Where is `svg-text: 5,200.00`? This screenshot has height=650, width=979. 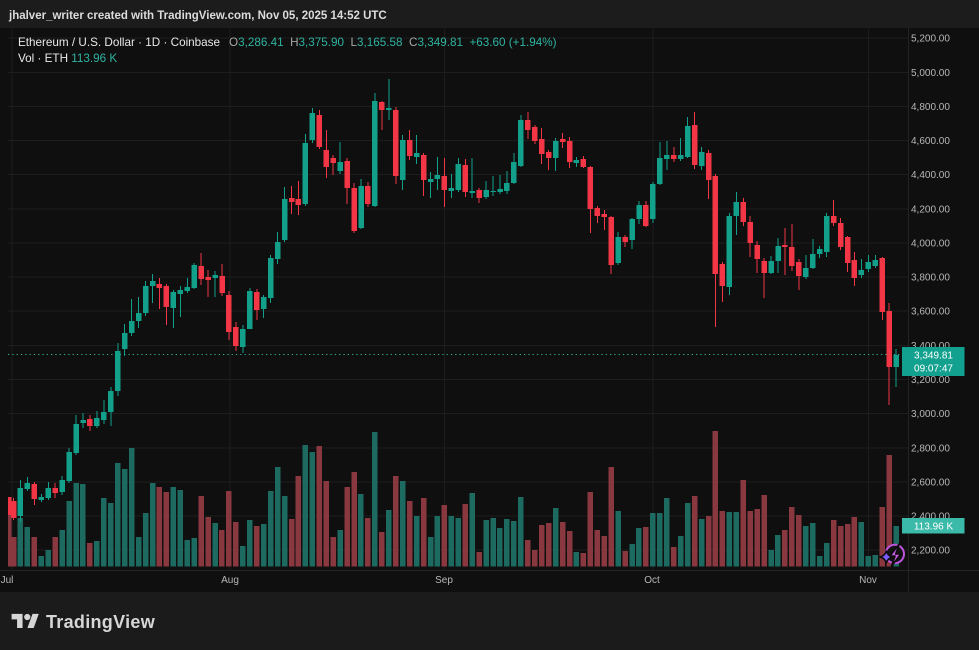
svg-text: 5,200.00 is located at coordinates (930, 39).